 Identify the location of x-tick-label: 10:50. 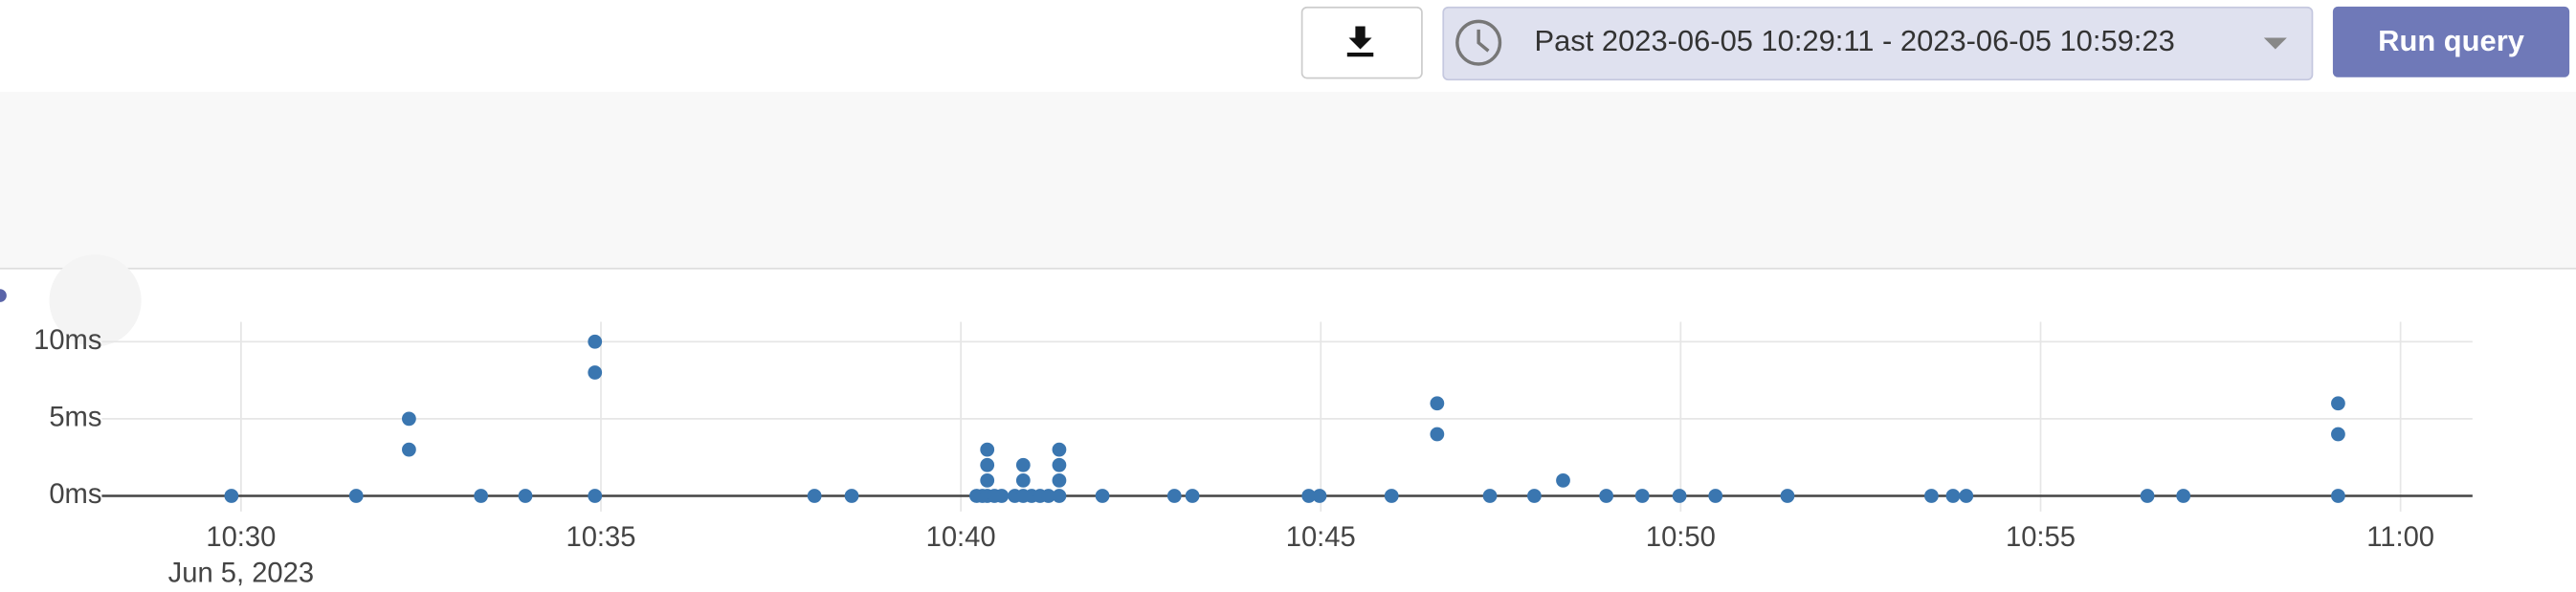
(1681, 537).